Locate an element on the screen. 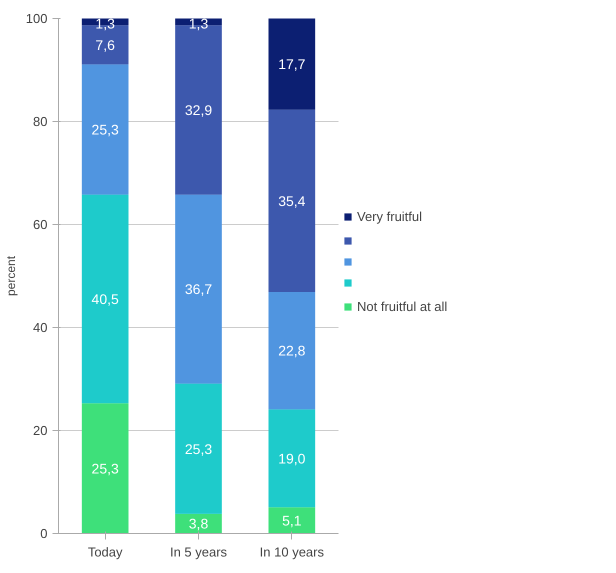 The height and width of the screenshot is (573, 616). data-label: 36,7 is located at coordinates (198, 289).